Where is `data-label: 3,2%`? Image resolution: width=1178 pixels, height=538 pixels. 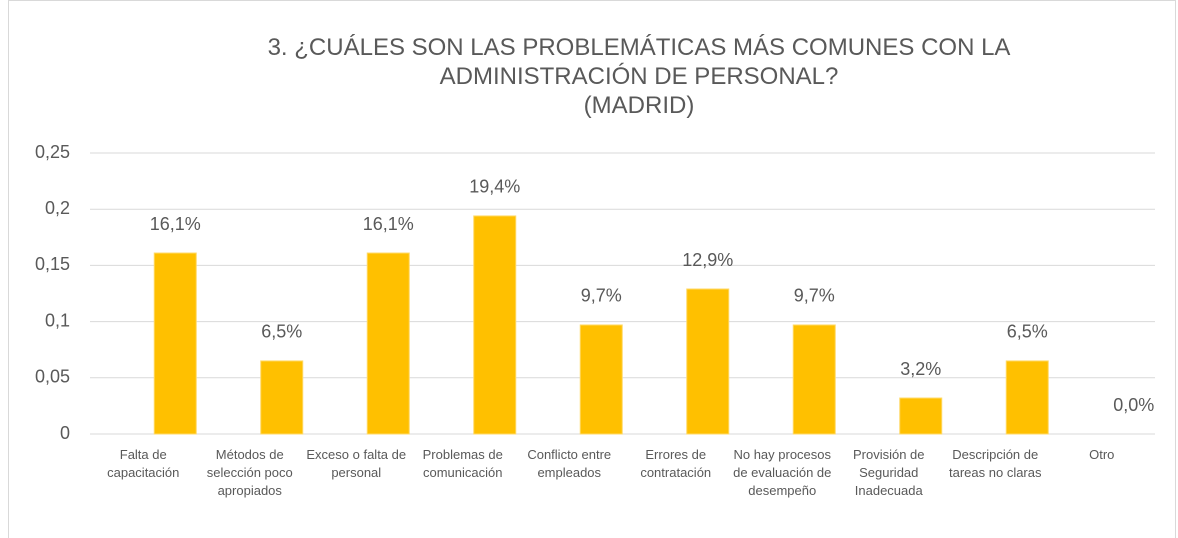
data-label: 3,2% is located at coordinates (920, 369).